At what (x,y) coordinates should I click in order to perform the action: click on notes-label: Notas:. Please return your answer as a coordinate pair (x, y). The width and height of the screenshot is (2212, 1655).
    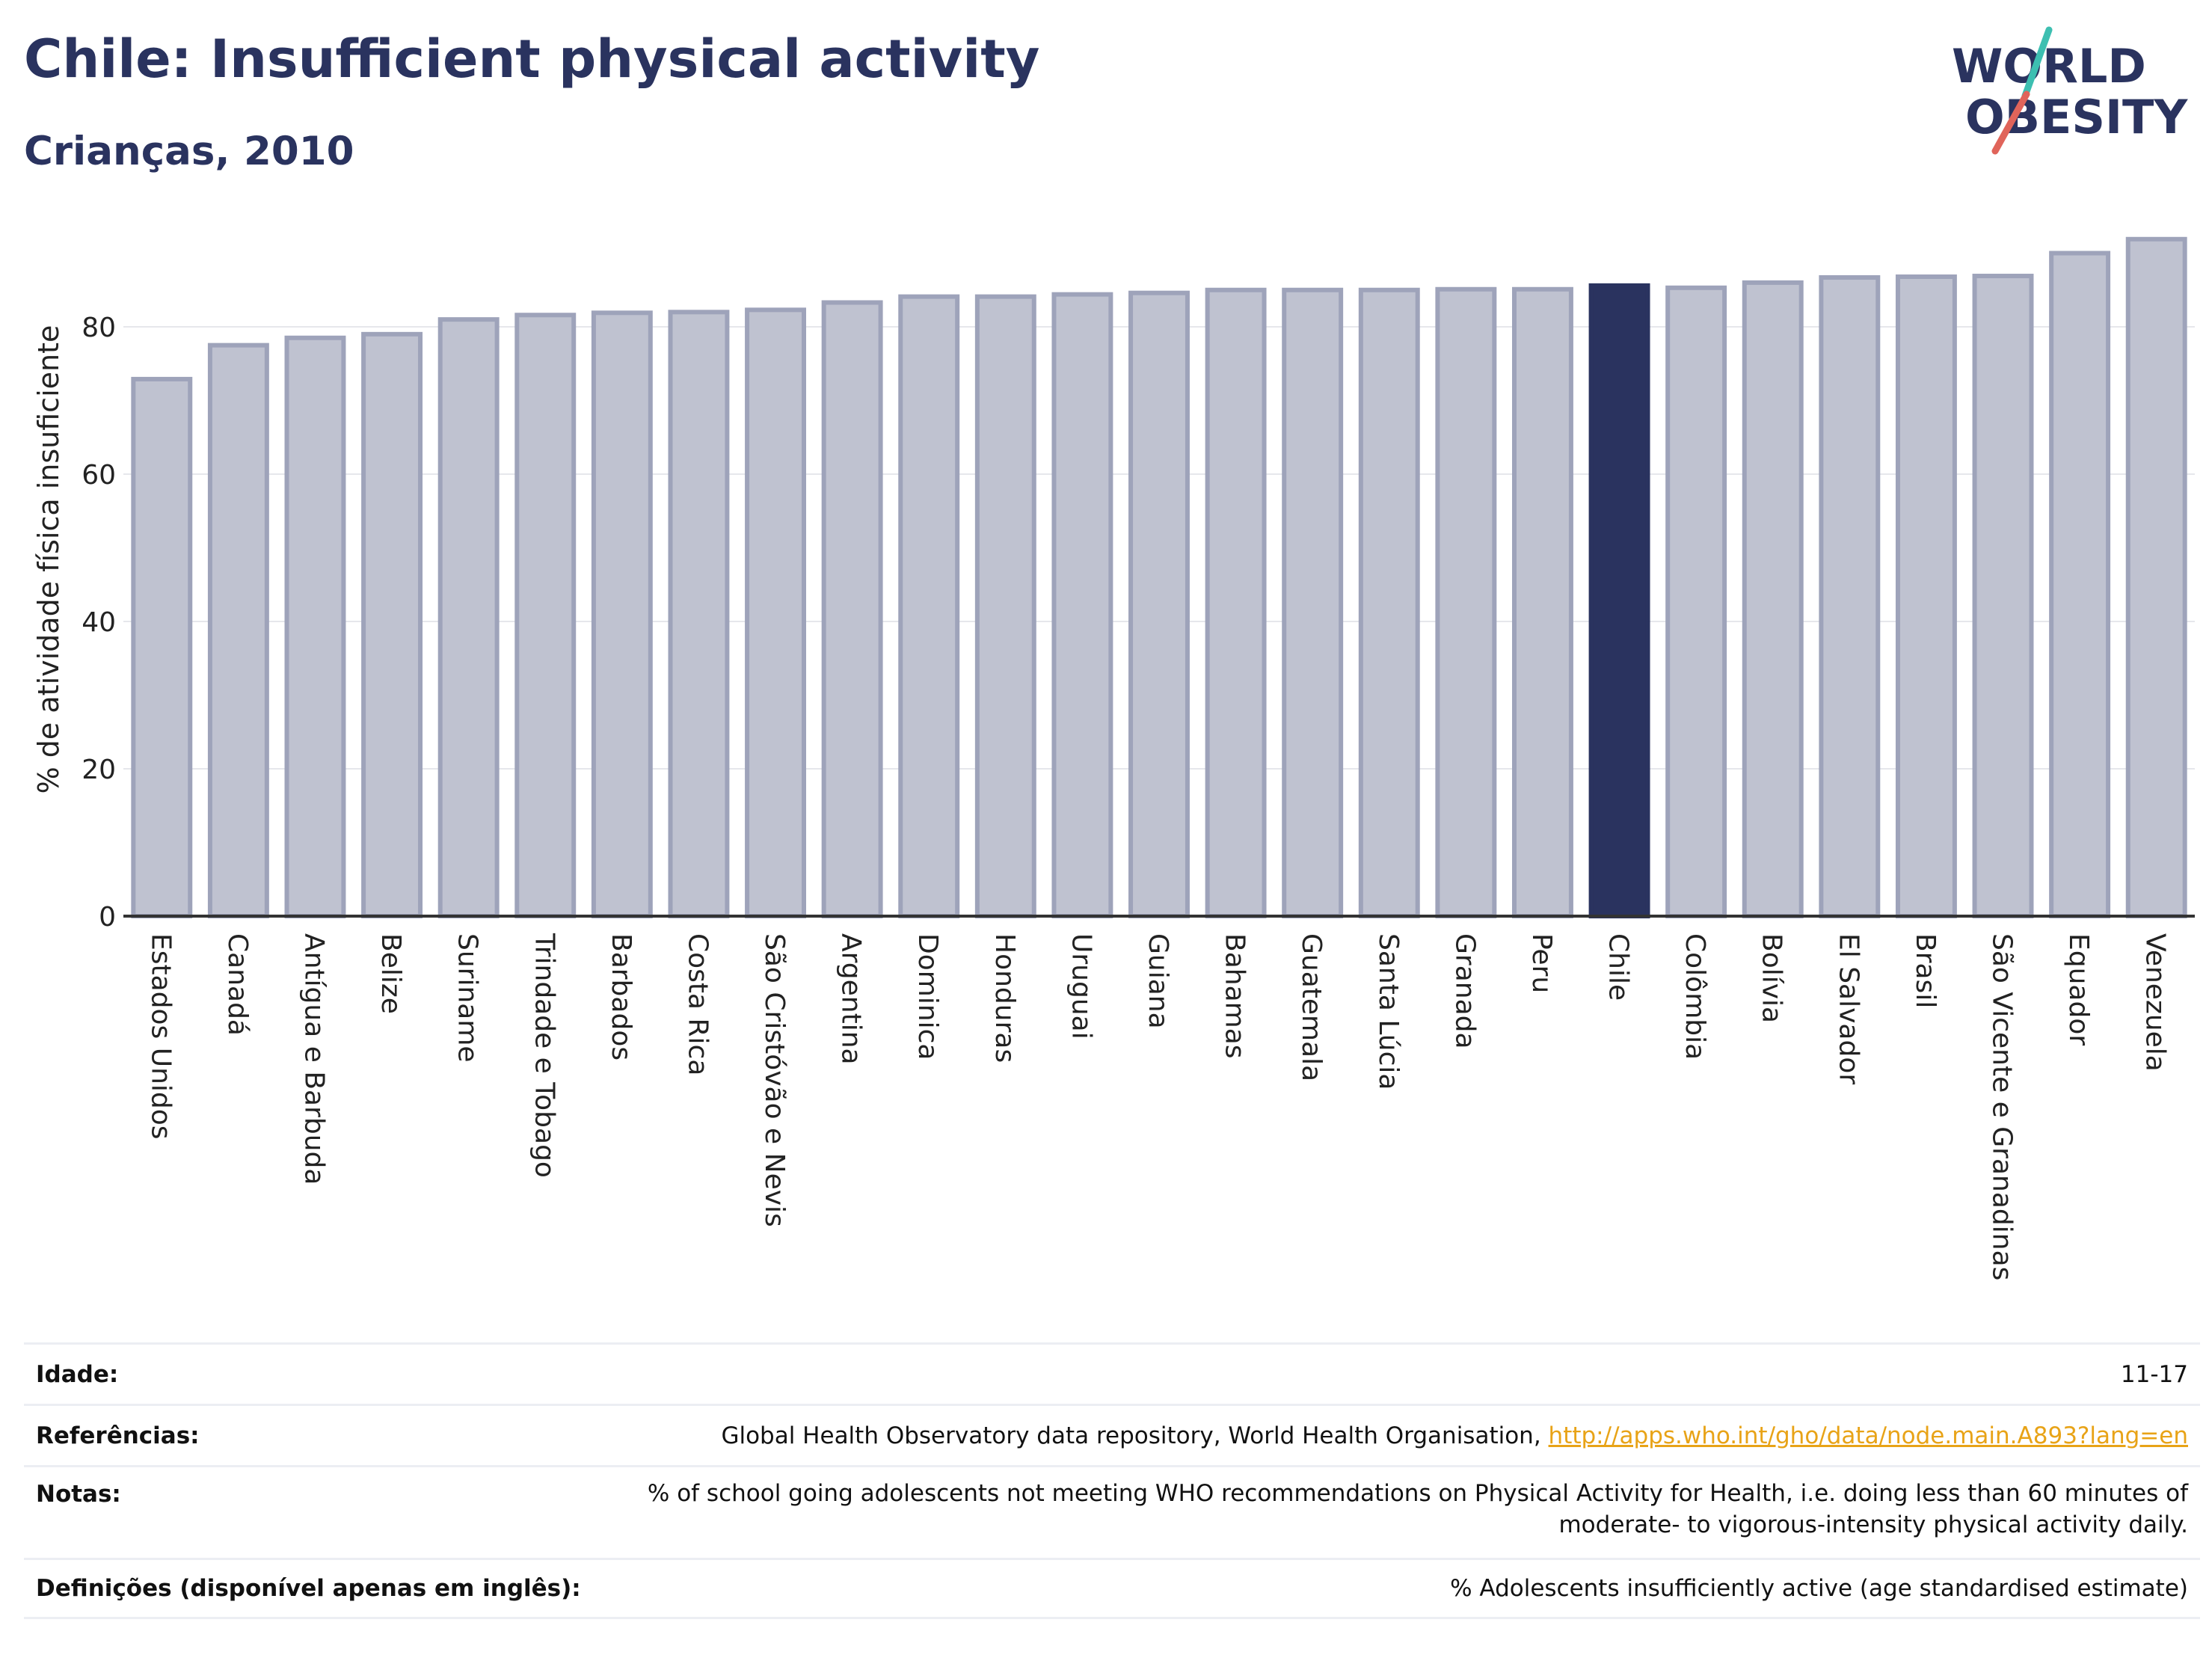
    Looking at the image, I should click on (78, 1494).